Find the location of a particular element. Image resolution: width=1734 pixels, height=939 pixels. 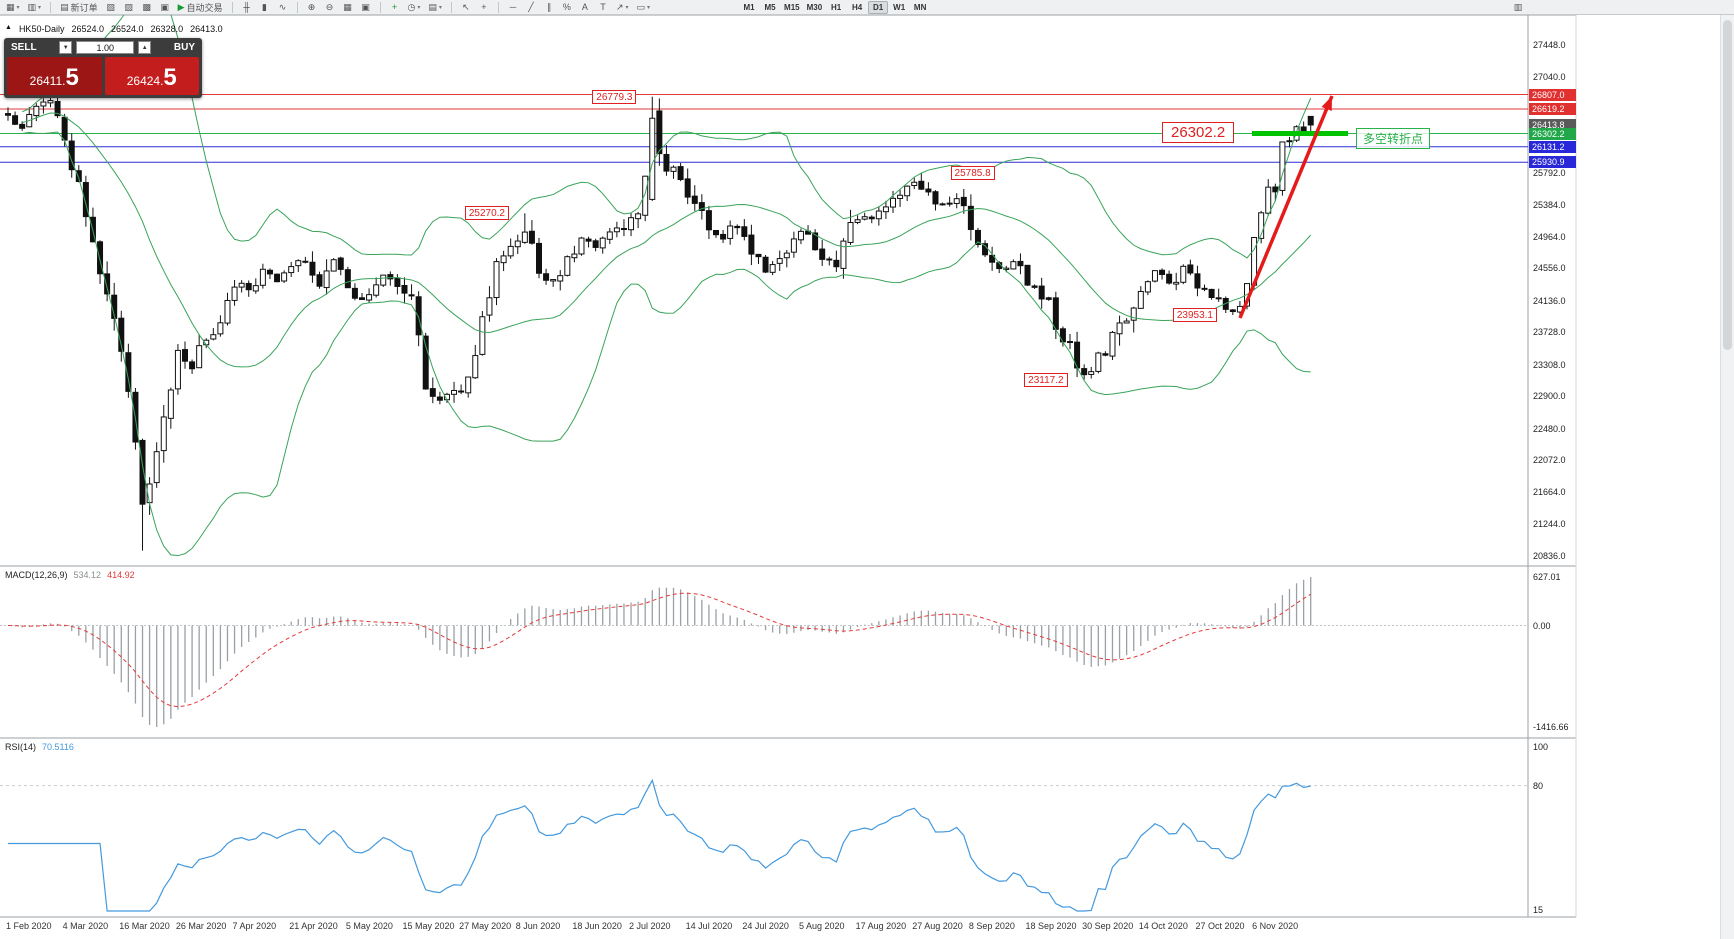

sell-label: SELL is located at coordinates (24, 47).